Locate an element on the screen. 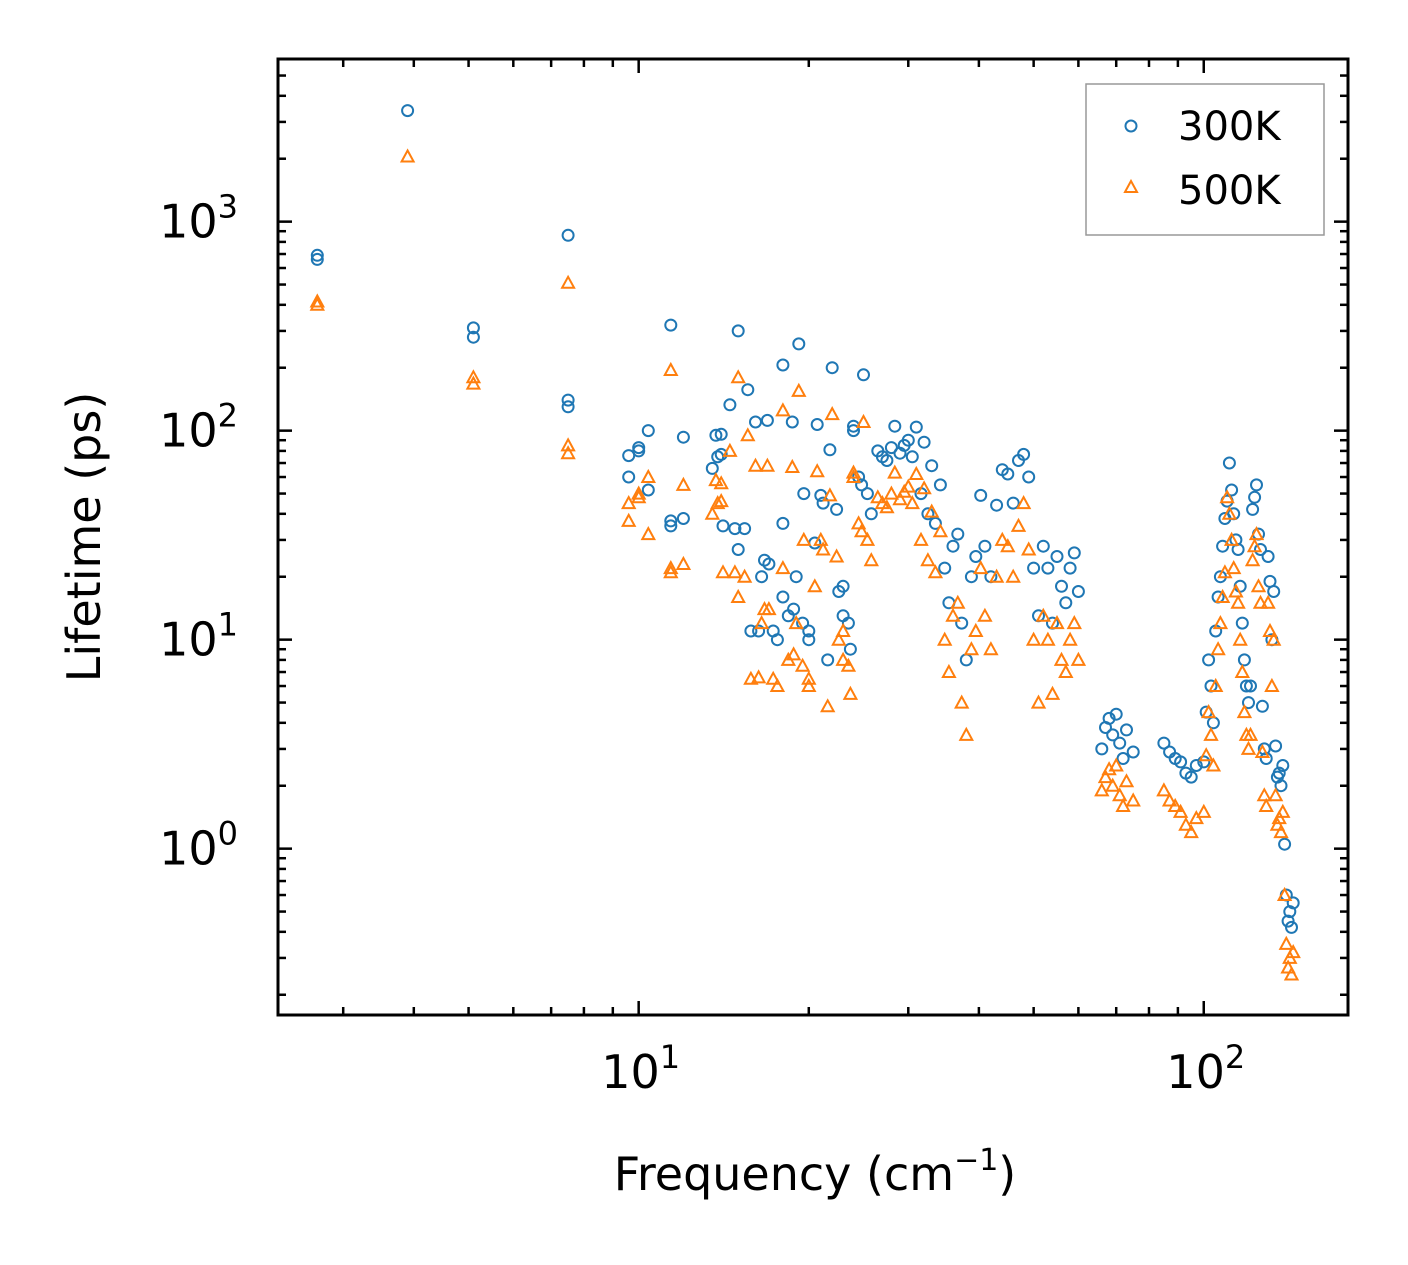 The height and width of the screenshot is (1265, 1408). x-tick-label: 10¹ is located at coordinates (640, 1068).